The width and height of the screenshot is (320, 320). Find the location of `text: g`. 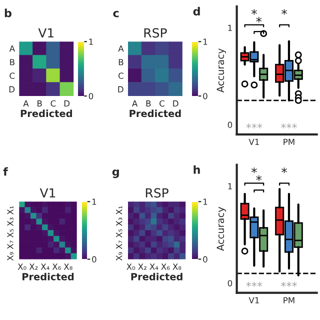

text: g is located at coordinates (115, 173).